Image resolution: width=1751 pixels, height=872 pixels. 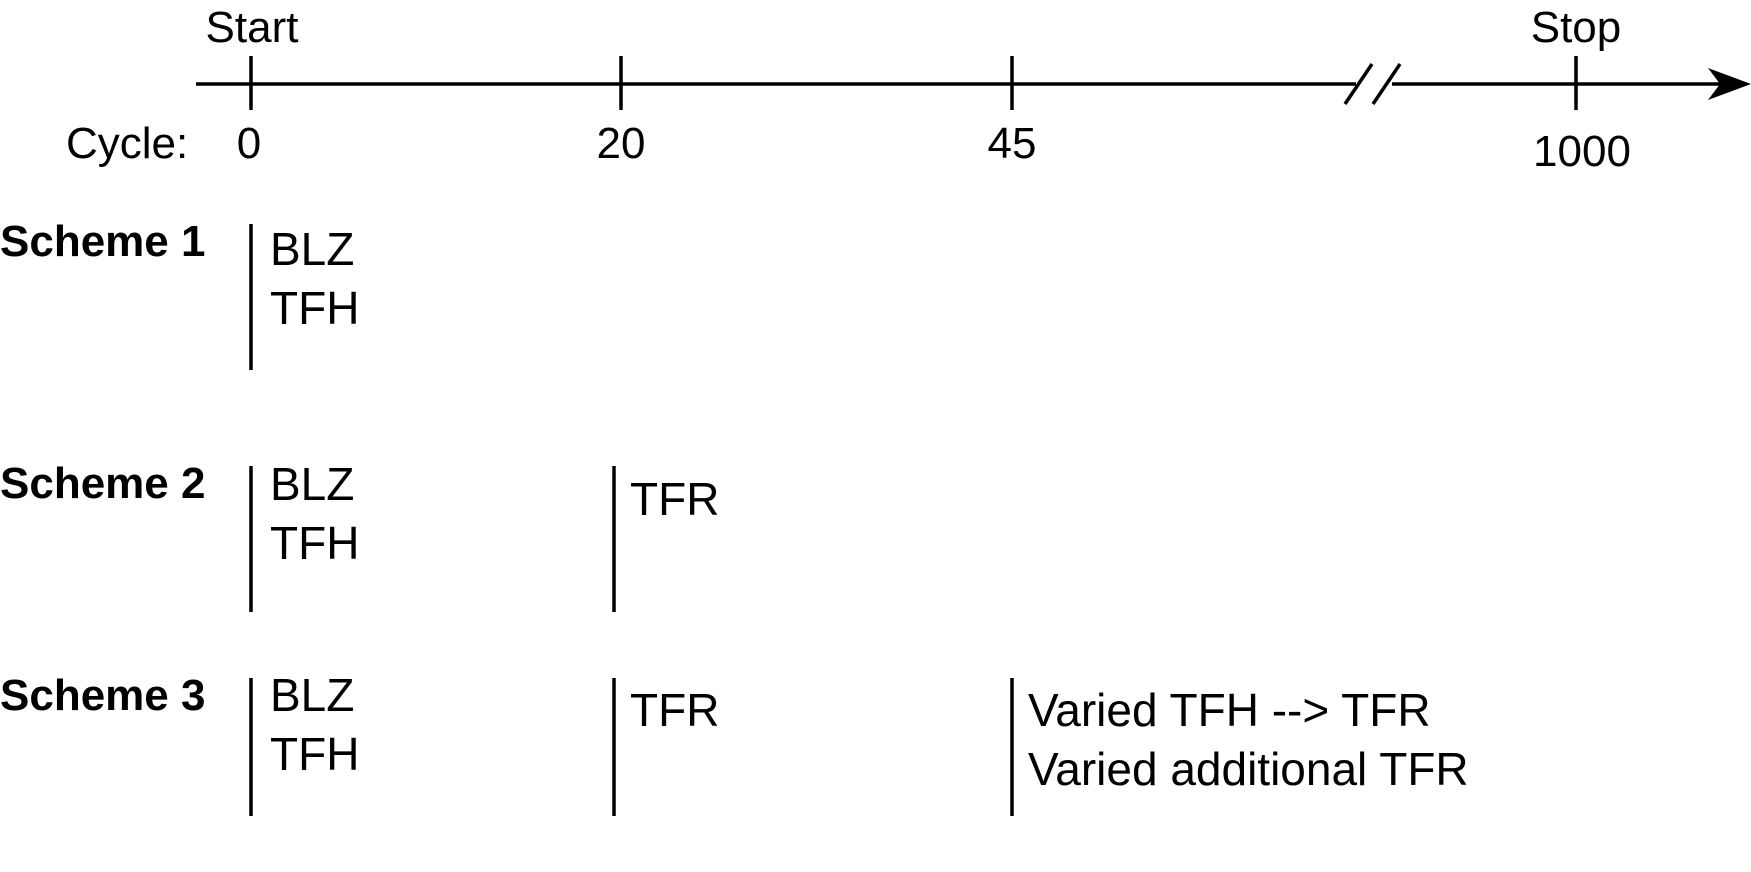 I want to click on tick-label: 0, so click(x=249, y=143).